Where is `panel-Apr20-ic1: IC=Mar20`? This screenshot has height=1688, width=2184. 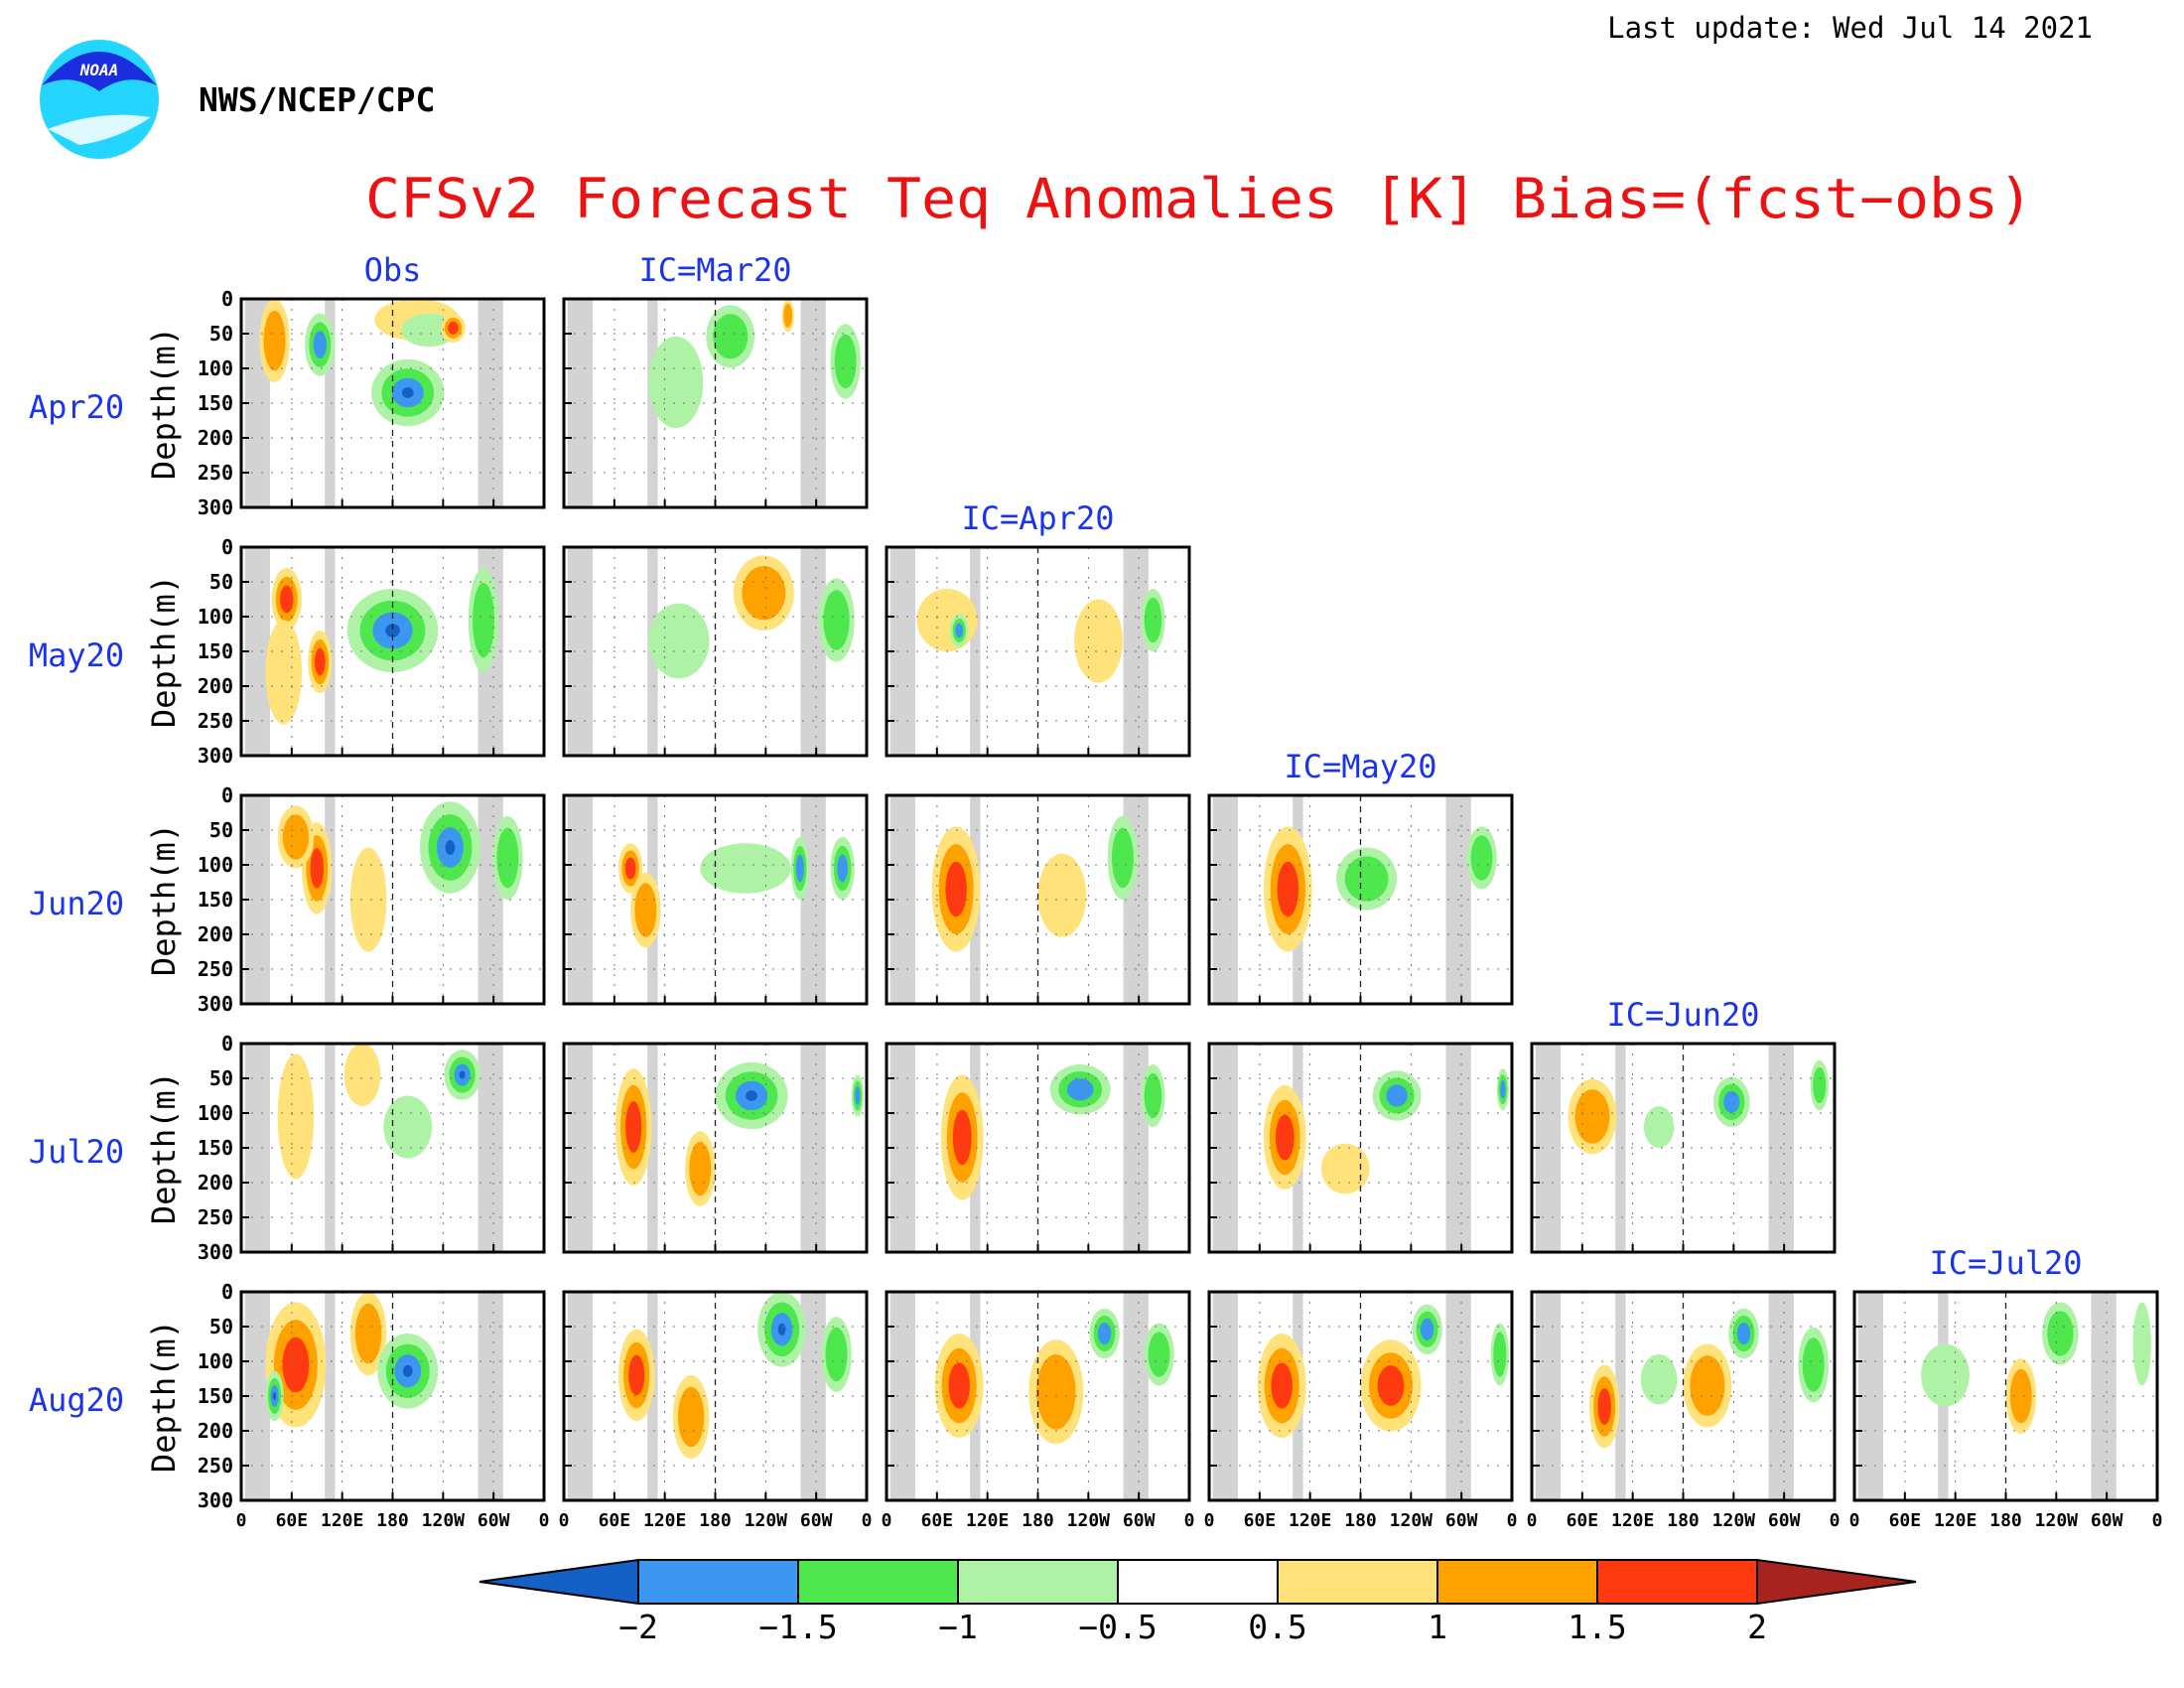
panel-Apr20-ic1: IC=Mar20 is located at coordinates (715, 380).